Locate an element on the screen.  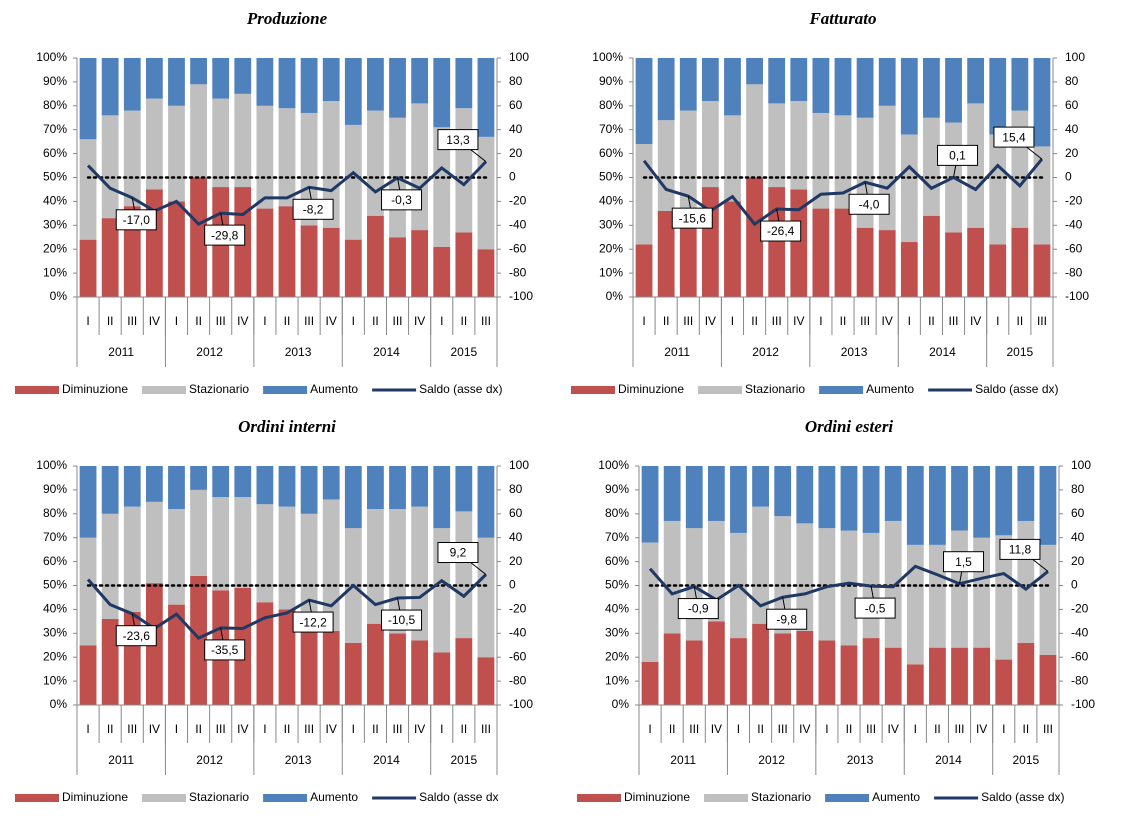
data-label: -9,8 is located at coordinates (786, 619).